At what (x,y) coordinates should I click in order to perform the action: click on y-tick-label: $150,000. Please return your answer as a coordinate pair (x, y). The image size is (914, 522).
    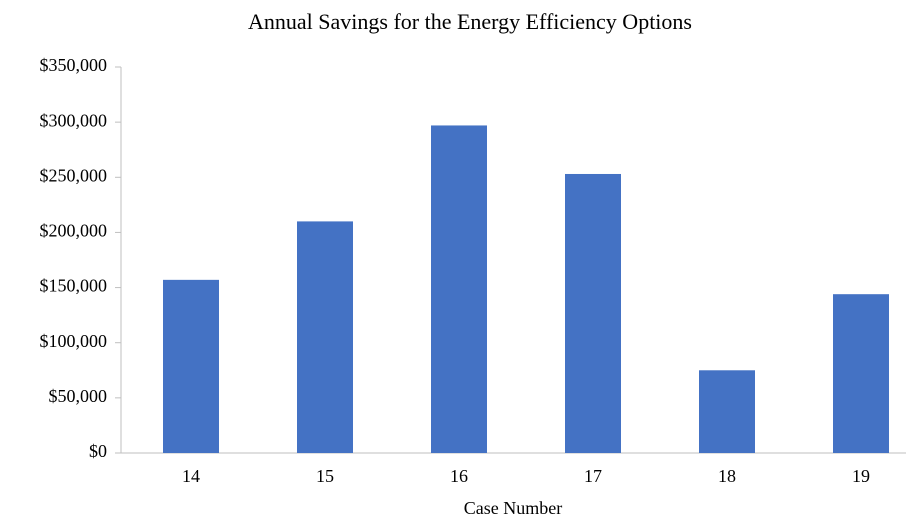
    Looking at the image, I should click on (74, 286).